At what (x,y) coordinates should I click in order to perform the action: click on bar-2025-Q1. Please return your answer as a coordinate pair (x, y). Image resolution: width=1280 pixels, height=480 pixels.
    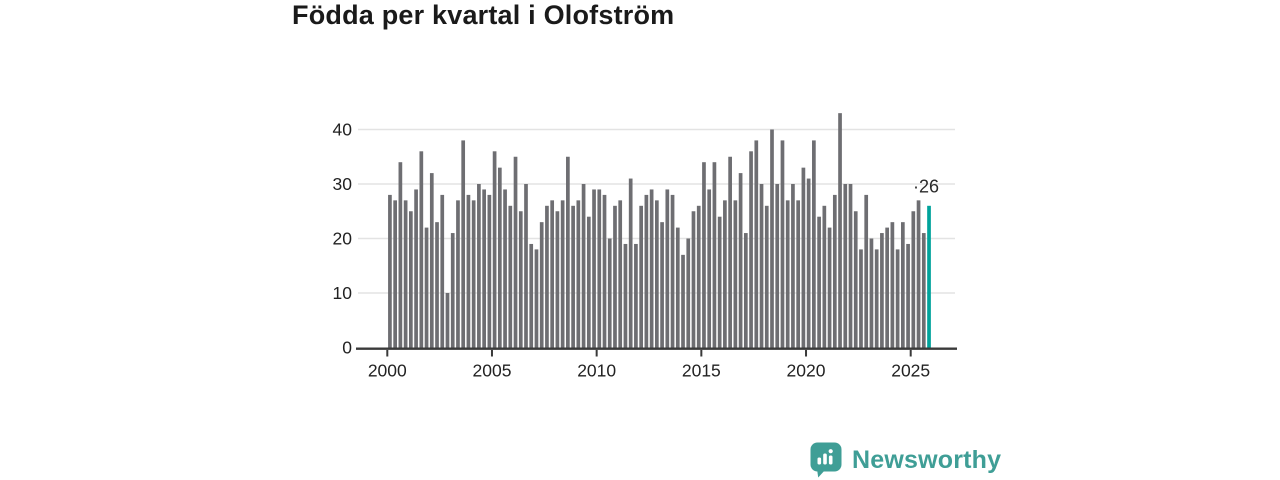
    Looking at the image, I should click on (913, 279).